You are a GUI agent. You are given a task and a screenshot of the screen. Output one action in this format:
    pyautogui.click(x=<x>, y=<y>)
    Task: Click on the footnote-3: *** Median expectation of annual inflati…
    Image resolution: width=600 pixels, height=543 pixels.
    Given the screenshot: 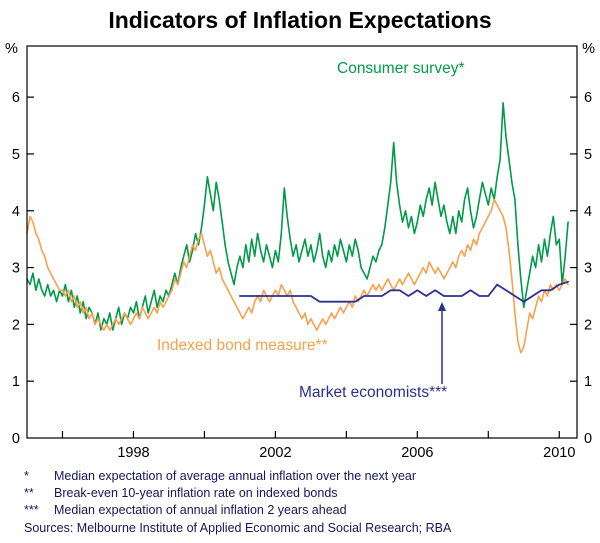 What is the action you would take?
    pyautogui.click(x=309, y=510)
    